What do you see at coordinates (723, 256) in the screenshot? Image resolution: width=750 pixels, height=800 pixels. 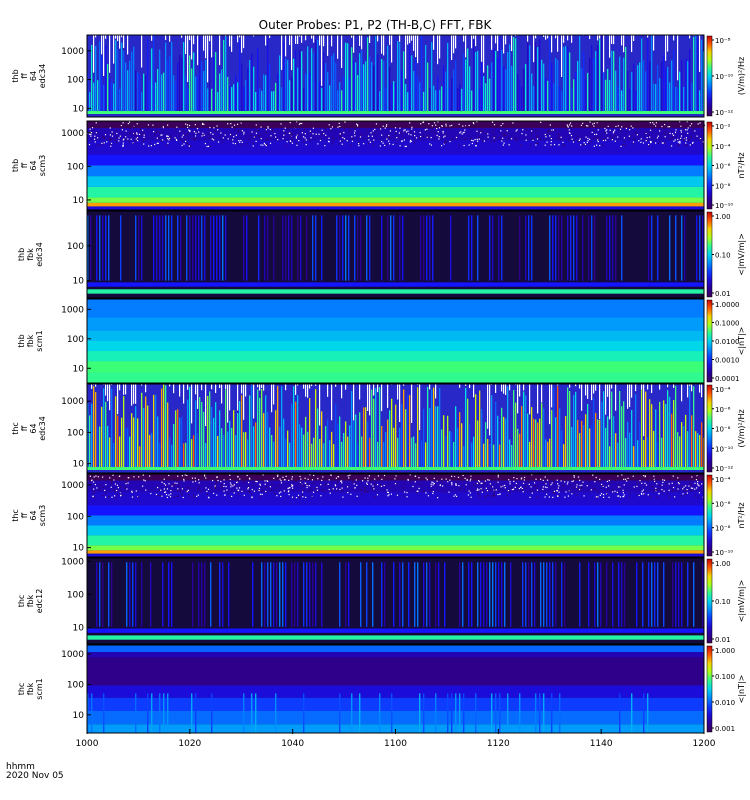 I see `colorbar-tick-label: 0.10` at bounding box center [723, 256].